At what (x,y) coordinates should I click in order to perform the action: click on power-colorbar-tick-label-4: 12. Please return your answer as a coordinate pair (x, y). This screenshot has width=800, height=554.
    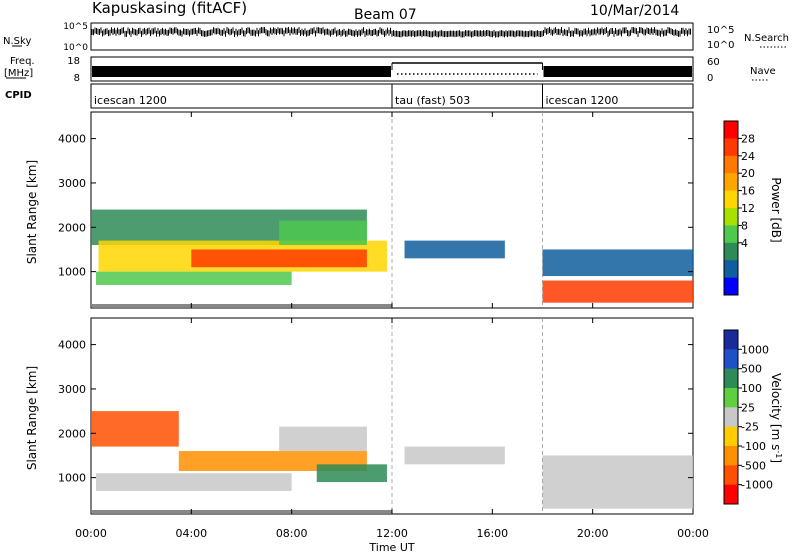
    Looking at the image, I should click on (748, 208).